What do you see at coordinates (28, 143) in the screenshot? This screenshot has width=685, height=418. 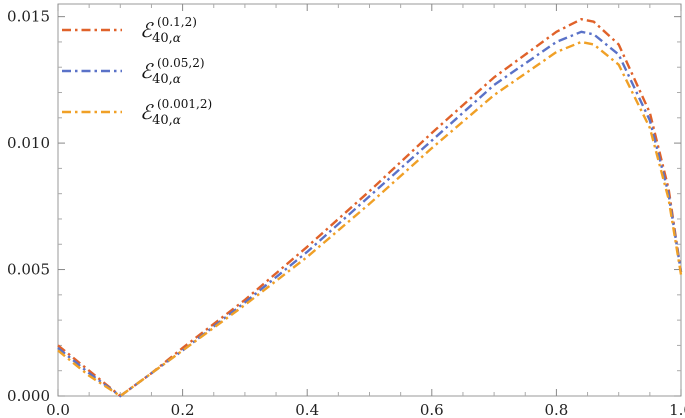 I see `y-tick-label: 0.010` at bounding box center [28, 143].